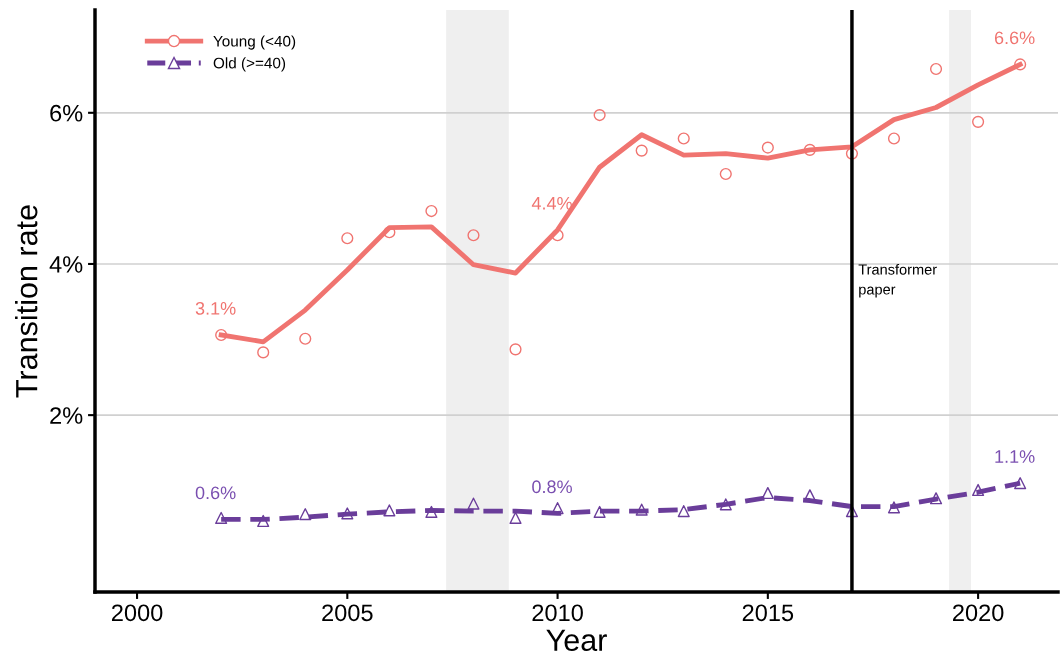 The height and width of the screenshot is (661, 1060). I want to click on annotation: 0.6%, so click(215, 493).